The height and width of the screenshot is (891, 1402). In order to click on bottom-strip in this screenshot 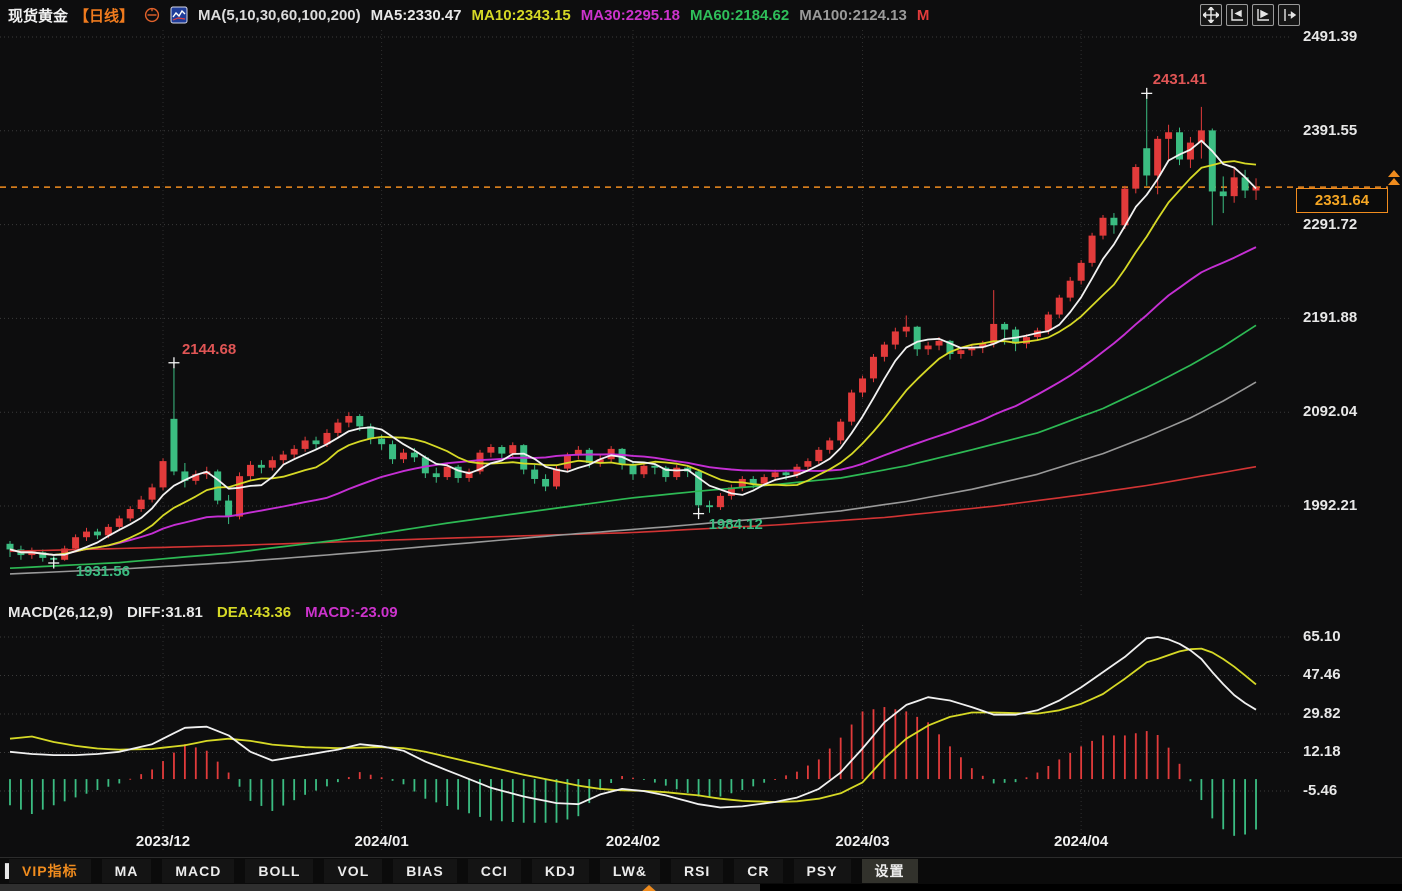, I will do `click(701, 887)`.